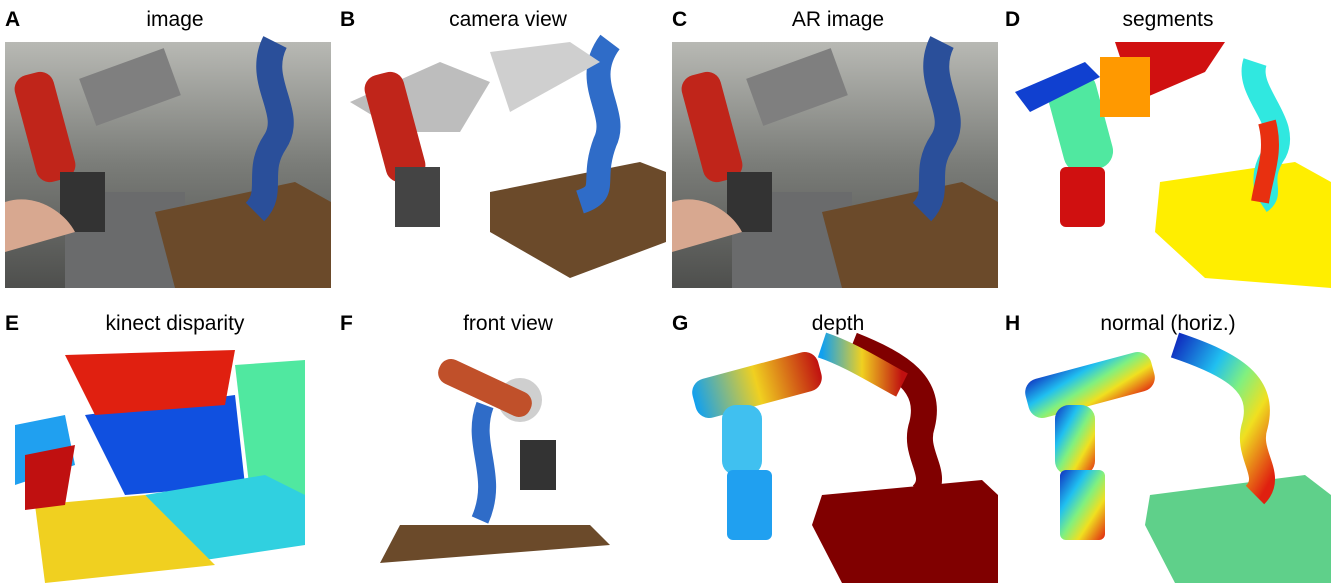 This screenshot has height=583, width=1337. I want to click on panel-title: front view, so click(508, 323).